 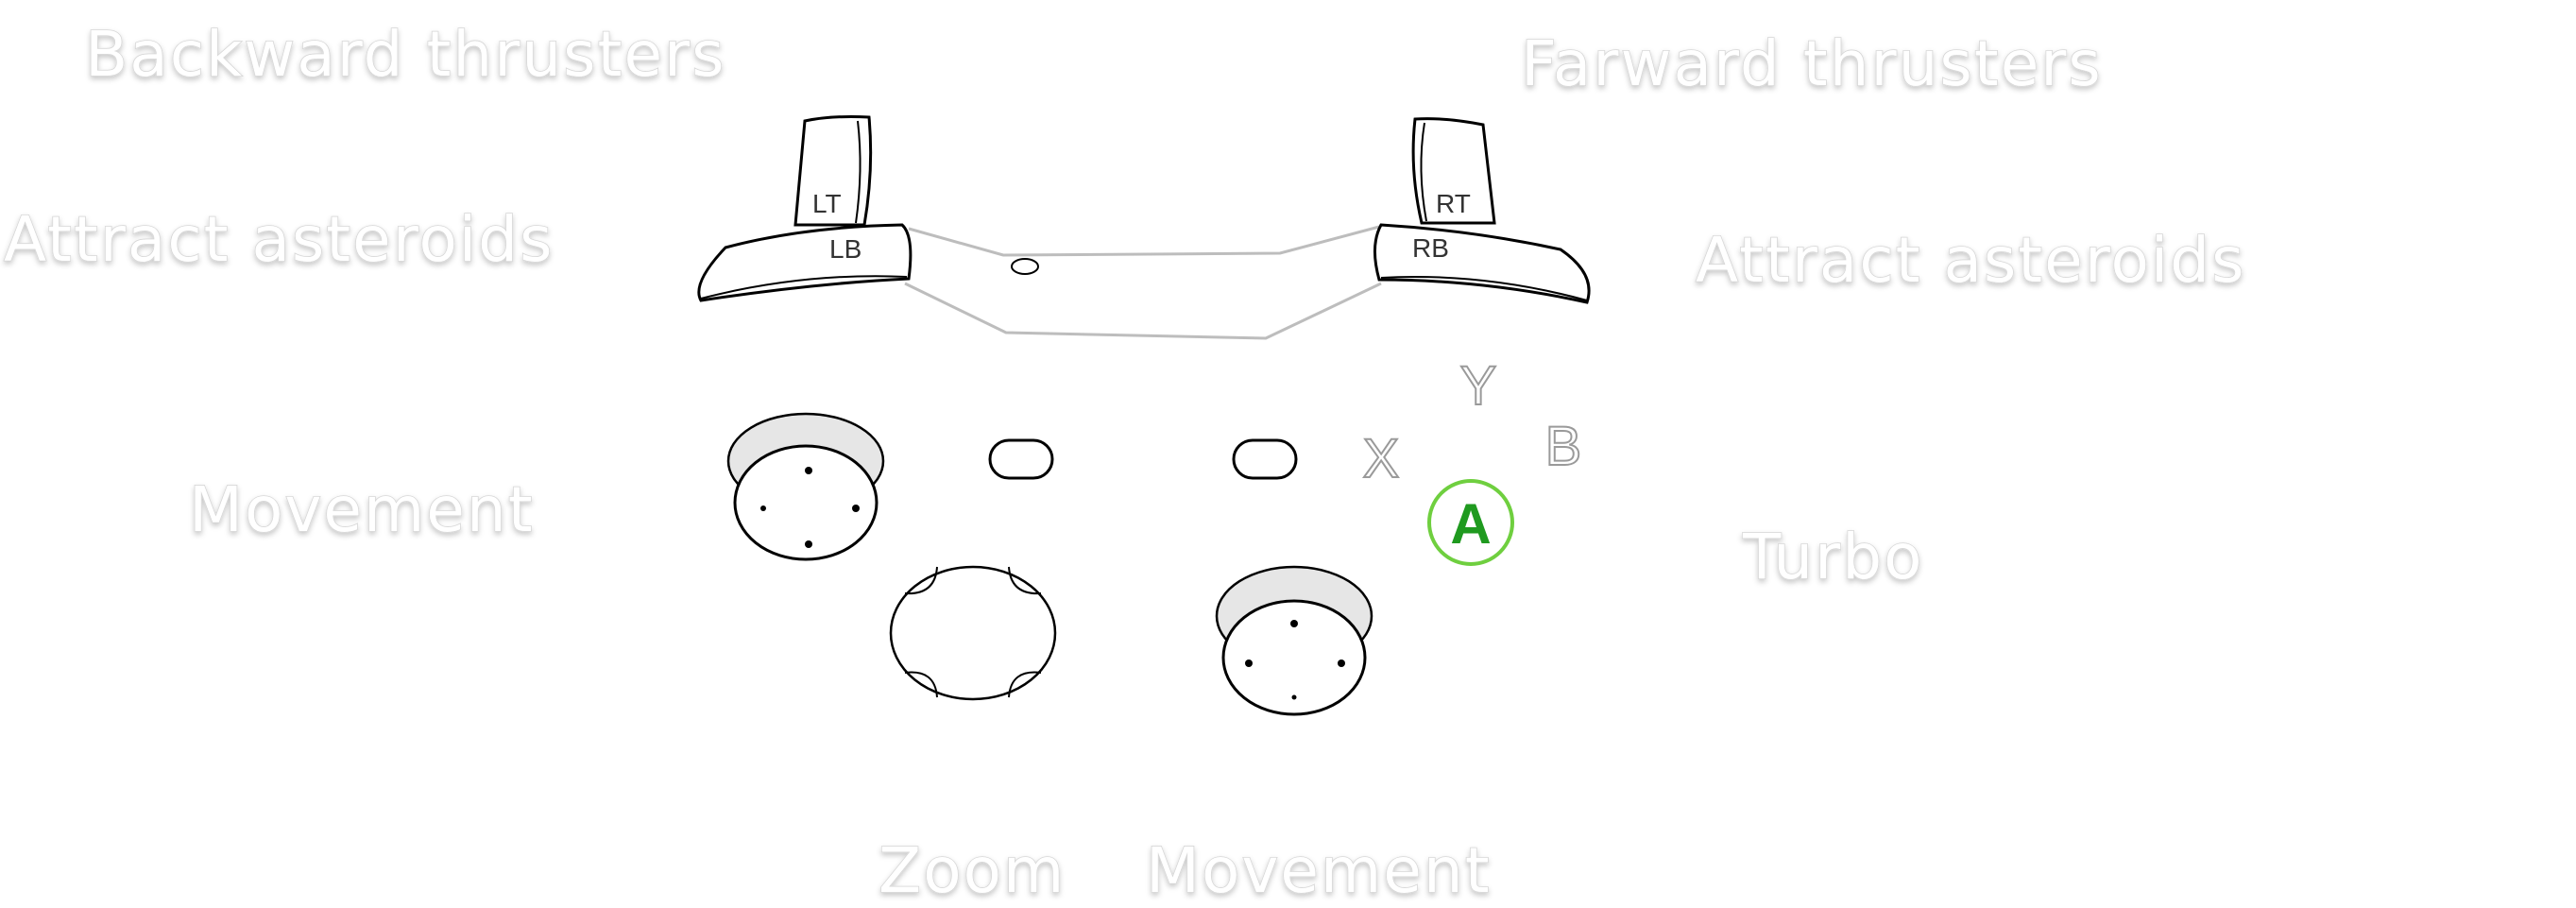 I want to click on left-stick-action-label: Movement, so click(x=362, y=510).